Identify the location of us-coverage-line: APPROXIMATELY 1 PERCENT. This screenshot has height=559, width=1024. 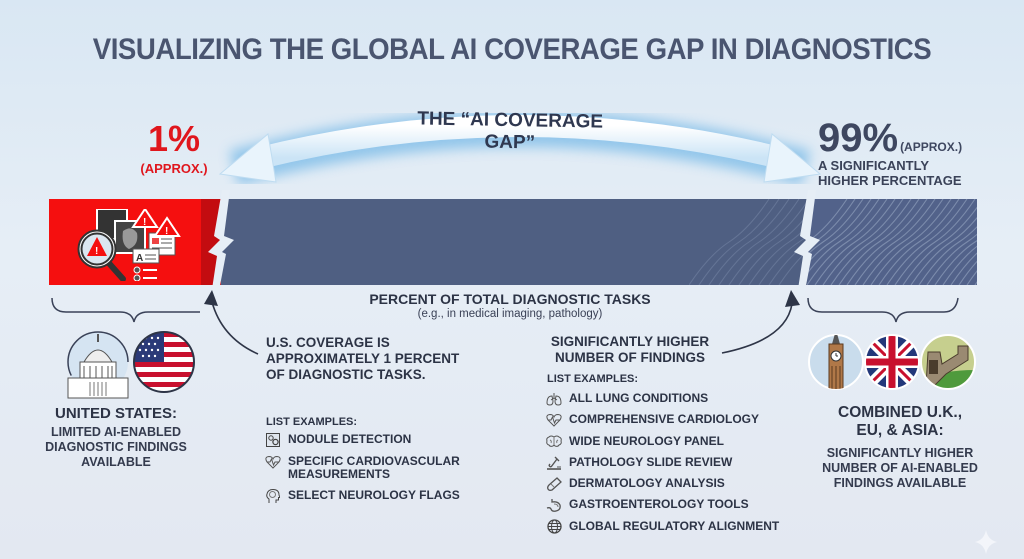
(363, 358).